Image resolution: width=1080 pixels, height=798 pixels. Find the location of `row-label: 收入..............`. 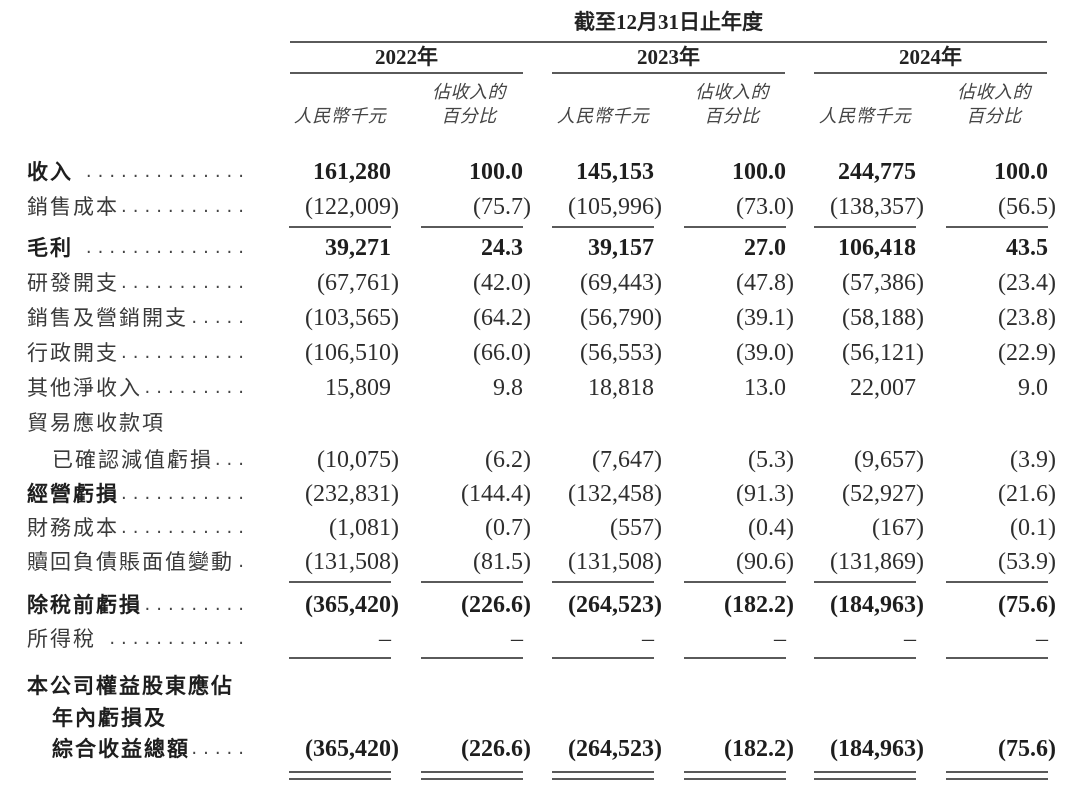

row-label: 收入.............. is located at coordinates (138, 172).